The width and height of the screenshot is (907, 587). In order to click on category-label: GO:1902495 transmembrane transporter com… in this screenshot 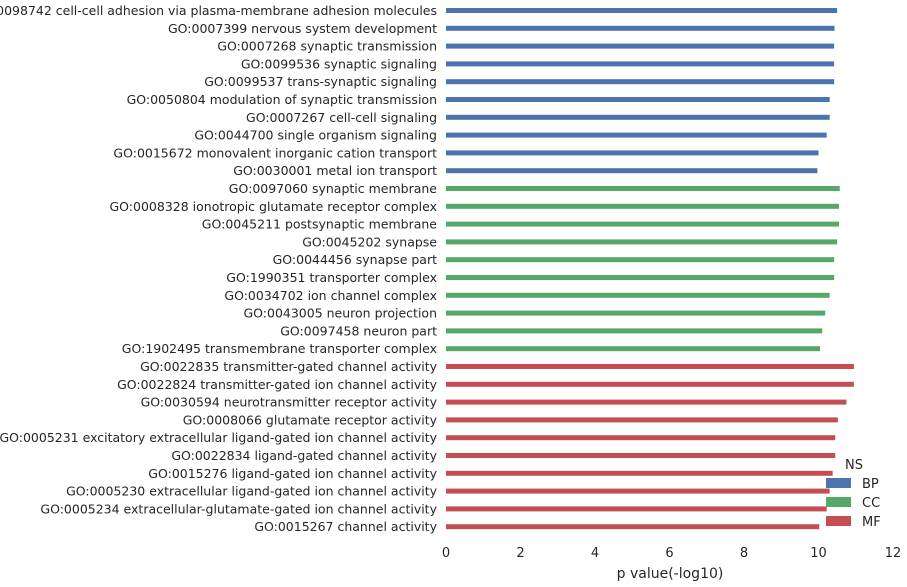, I will do `click(279, 348)`.